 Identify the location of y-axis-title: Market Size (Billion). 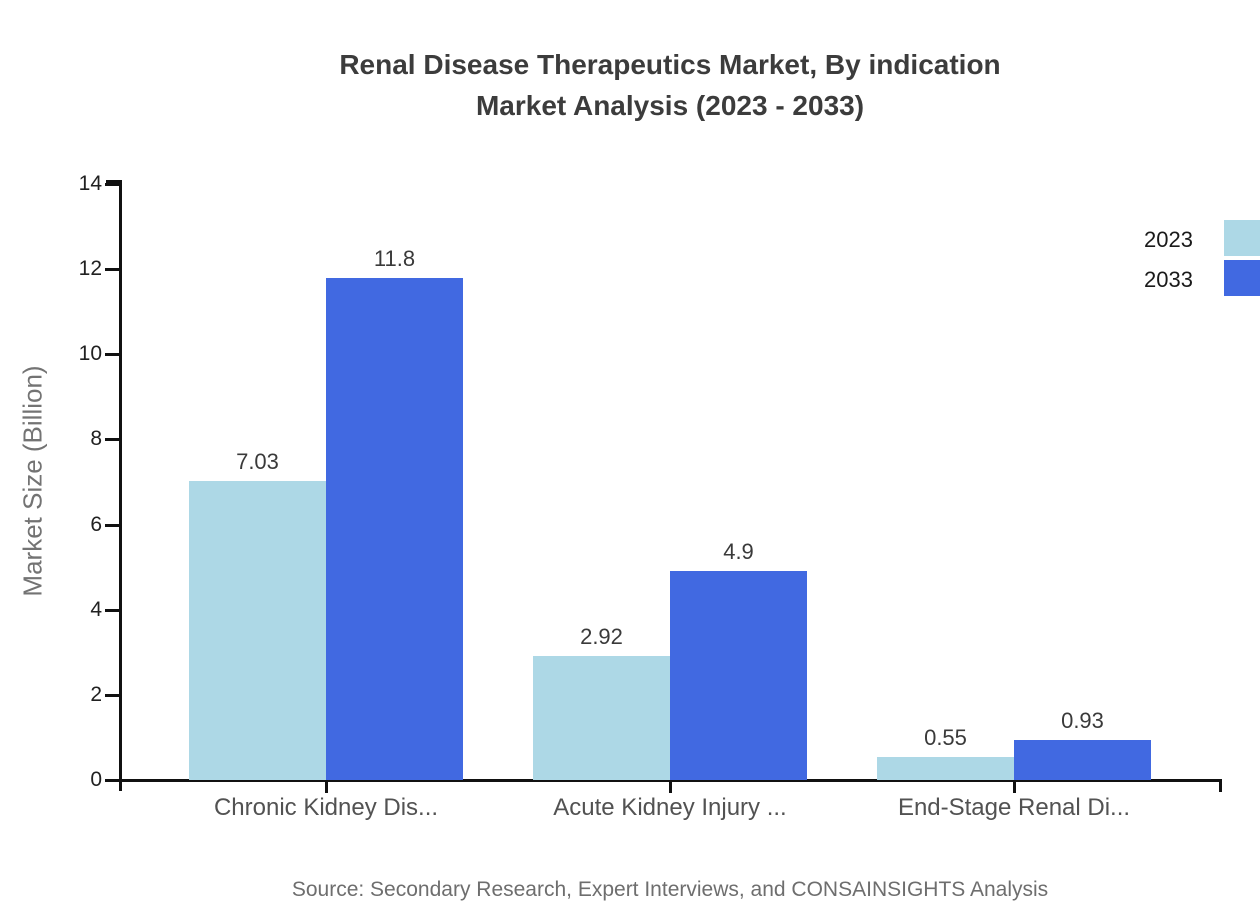
(32, 481).